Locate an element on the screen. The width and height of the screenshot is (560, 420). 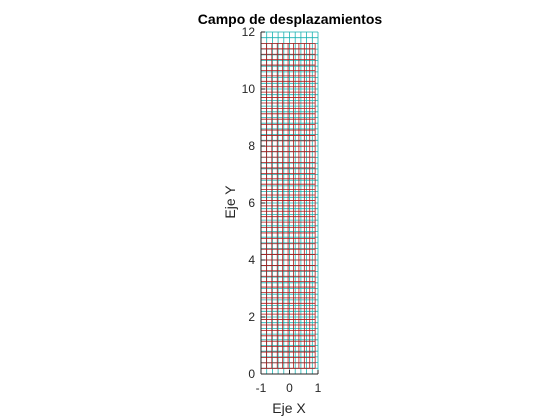
x-tick-label: 0 is located at coordinates (289, 388).